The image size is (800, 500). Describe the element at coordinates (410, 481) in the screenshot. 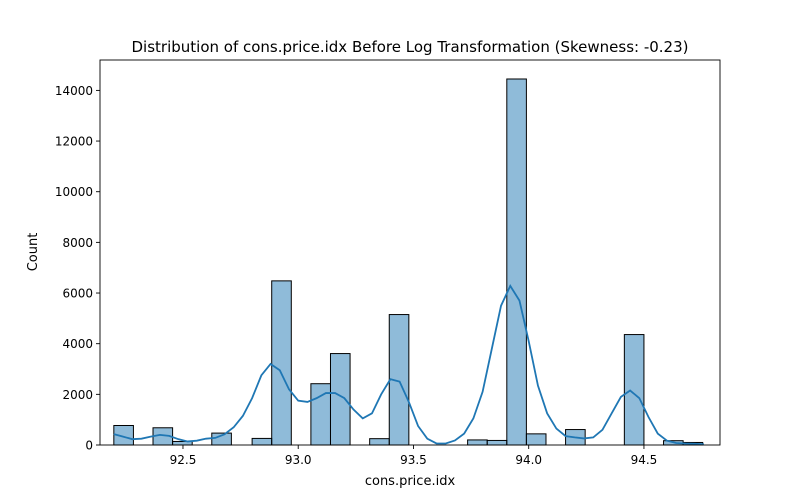

I see `x-axis-label: cons.price.idx` at that location.